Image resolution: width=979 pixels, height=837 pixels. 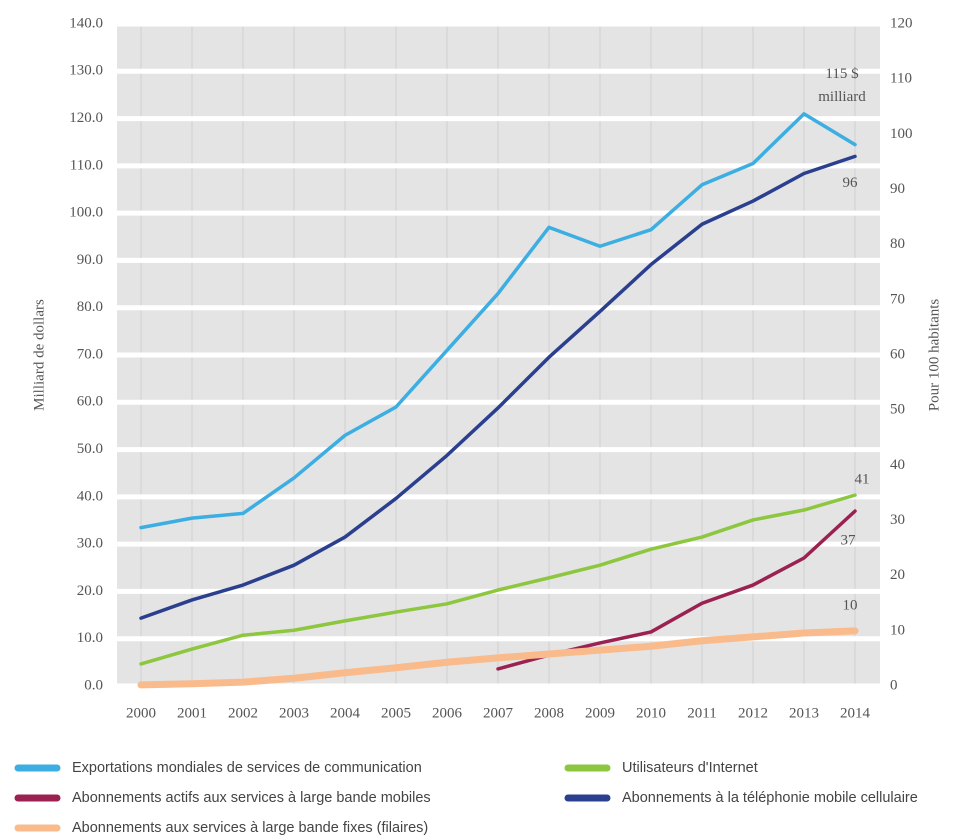 What do you see at coordinates (86, 71) in the screenshot?
I see `y-tick-label: 130.0` at bounding box center [86, 71].